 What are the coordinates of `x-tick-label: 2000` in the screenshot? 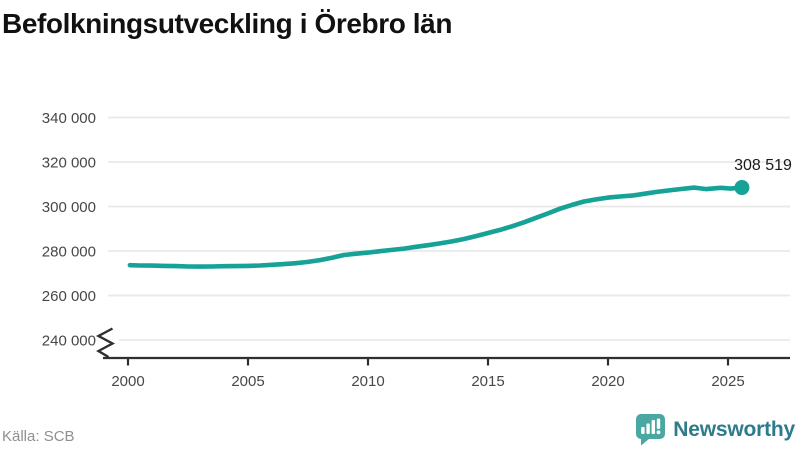 It's located at (127, 381).